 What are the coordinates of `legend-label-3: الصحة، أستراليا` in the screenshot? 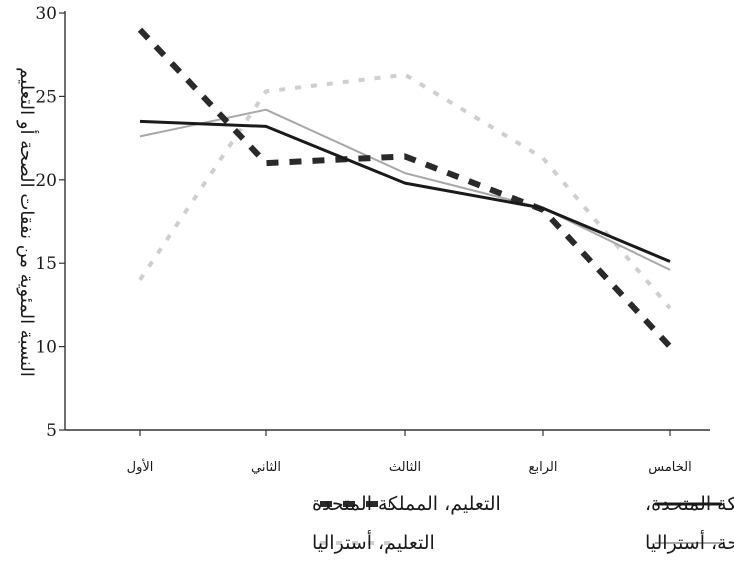 It's located at (689, 542).